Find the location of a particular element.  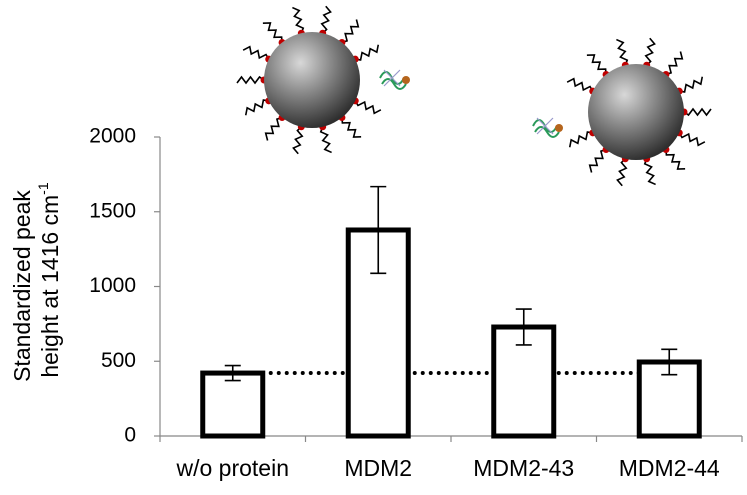

y-axis-label-superscript: -1 is located at coordinates (43, 188).